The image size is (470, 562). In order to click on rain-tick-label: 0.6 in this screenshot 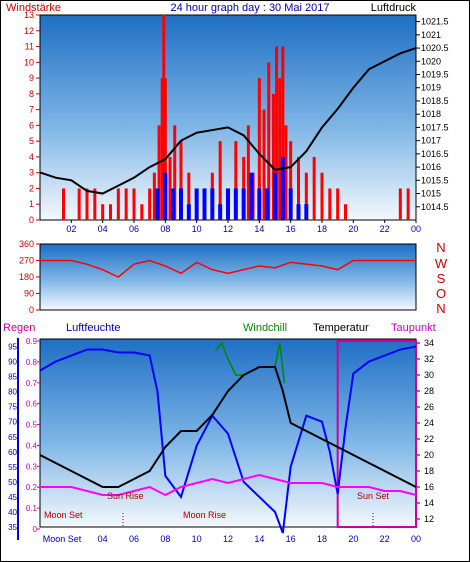, I will do `click(32, 404)`.